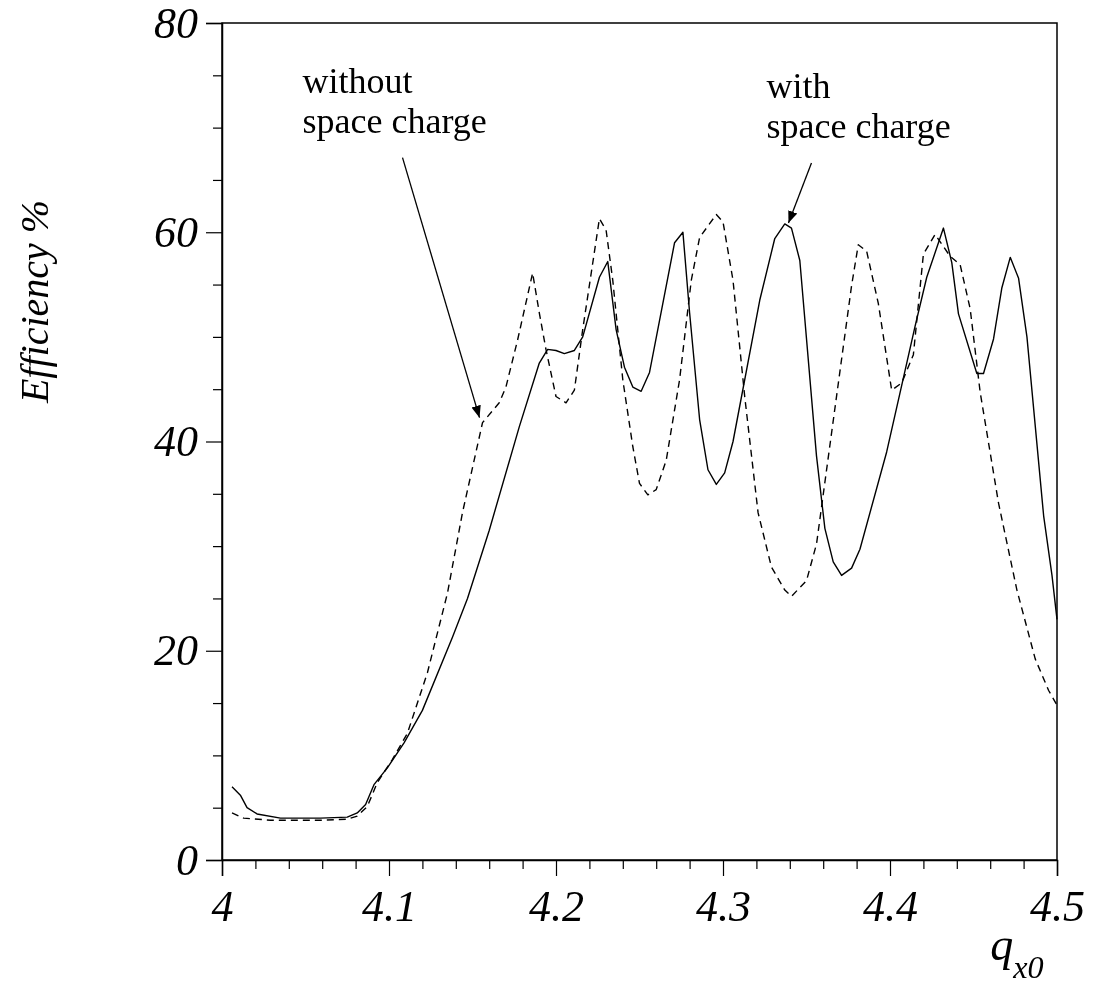  What do you see at coordinates (187, 860) in the screenshot?
I see `y-tick-label: 0` at bounding box center [187, 860].